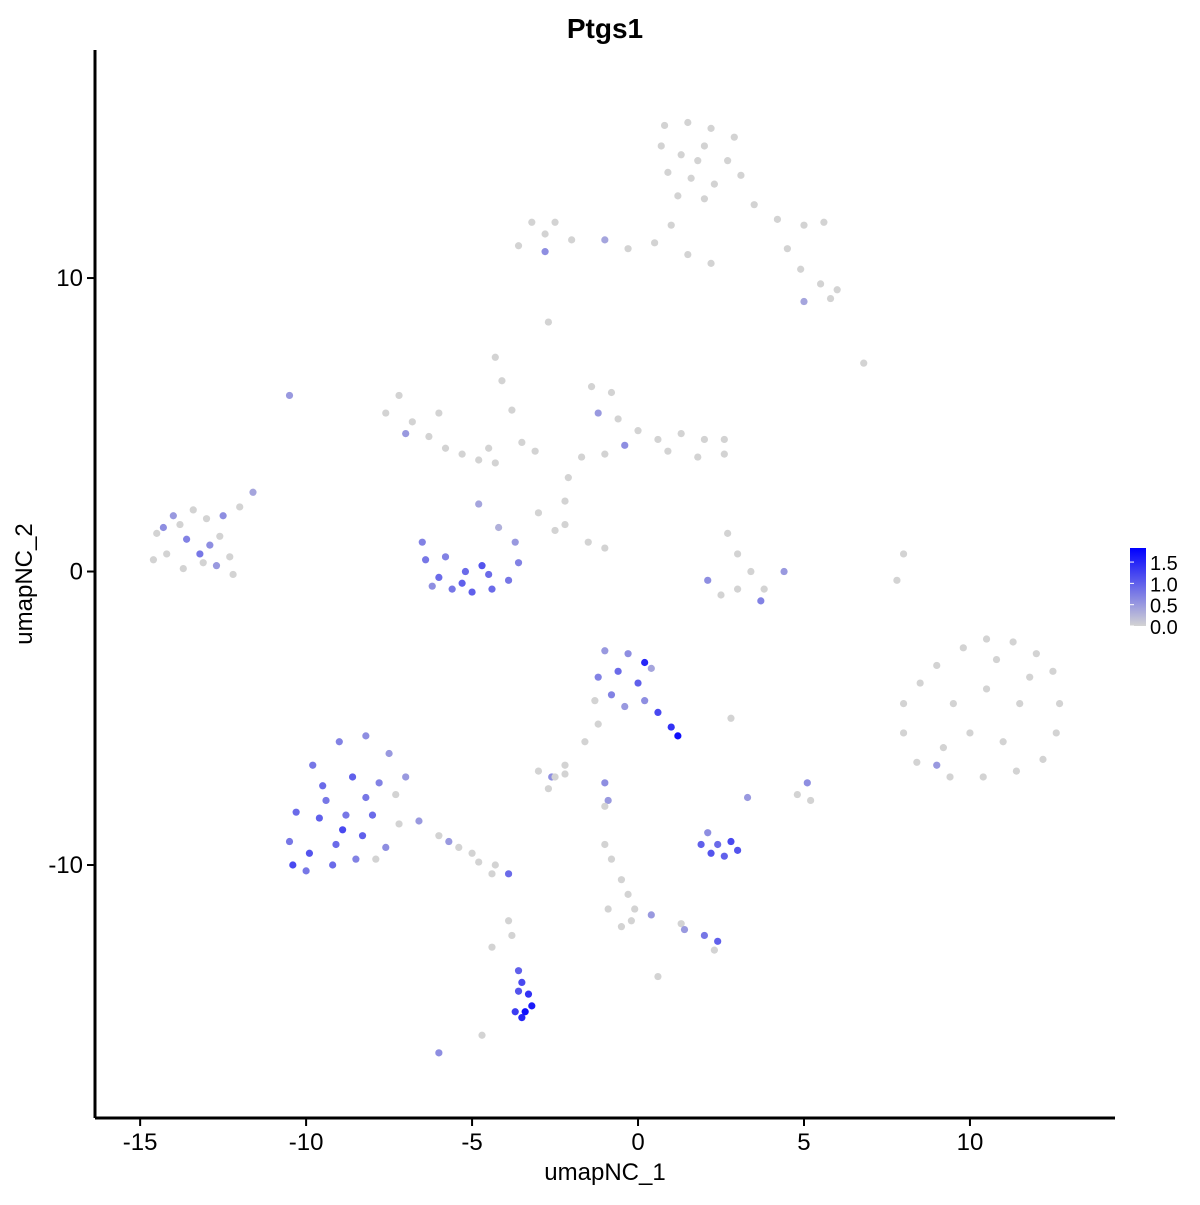 The height and width of the screenshot is (1205, 1200). What do you see at coordinates (637, 1142) in the screenshot?
I see `x-tick-label: 0` at bounding box center [637, 1142].